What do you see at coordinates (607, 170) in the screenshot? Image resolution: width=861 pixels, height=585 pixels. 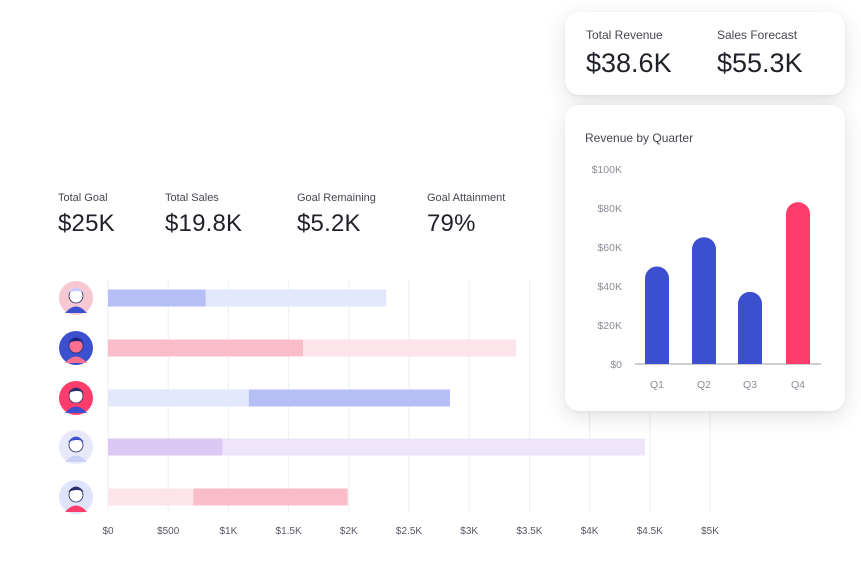 I see `y-tick-label: $100K` at bounding box center [607, 170].